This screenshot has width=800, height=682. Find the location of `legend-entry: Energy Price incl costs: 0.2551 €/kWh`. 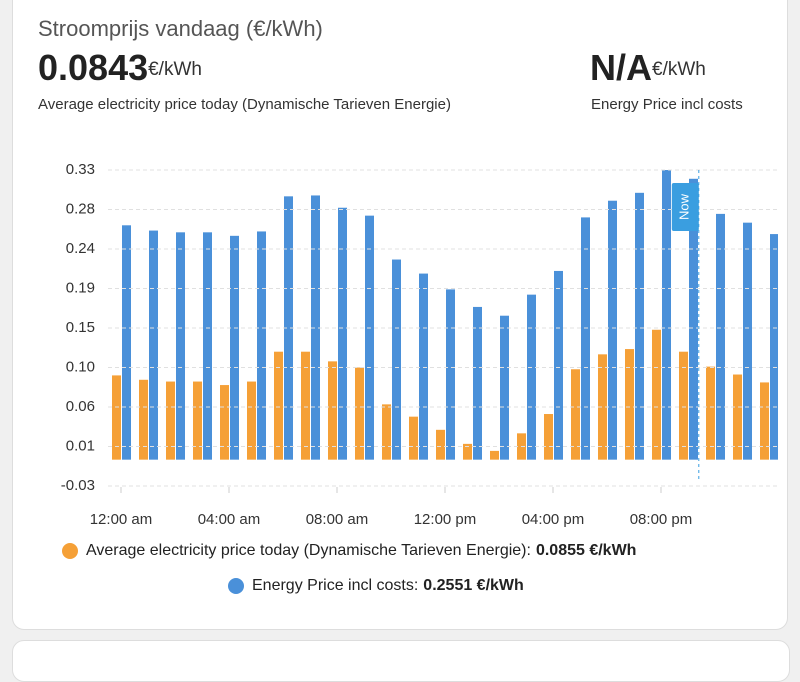

legend-entry: Energy Price incl costs: 0.2551 €/kWh is located at coordinates (388, 585).